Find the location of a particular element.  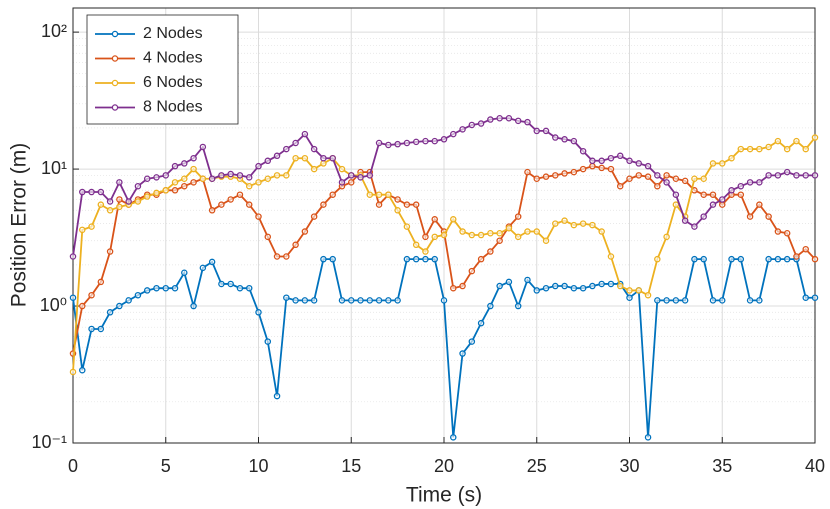

legend: 2 Nodes 4 Nodes 6 Nodes 8 Nodes is located at coordinates (162, 69).